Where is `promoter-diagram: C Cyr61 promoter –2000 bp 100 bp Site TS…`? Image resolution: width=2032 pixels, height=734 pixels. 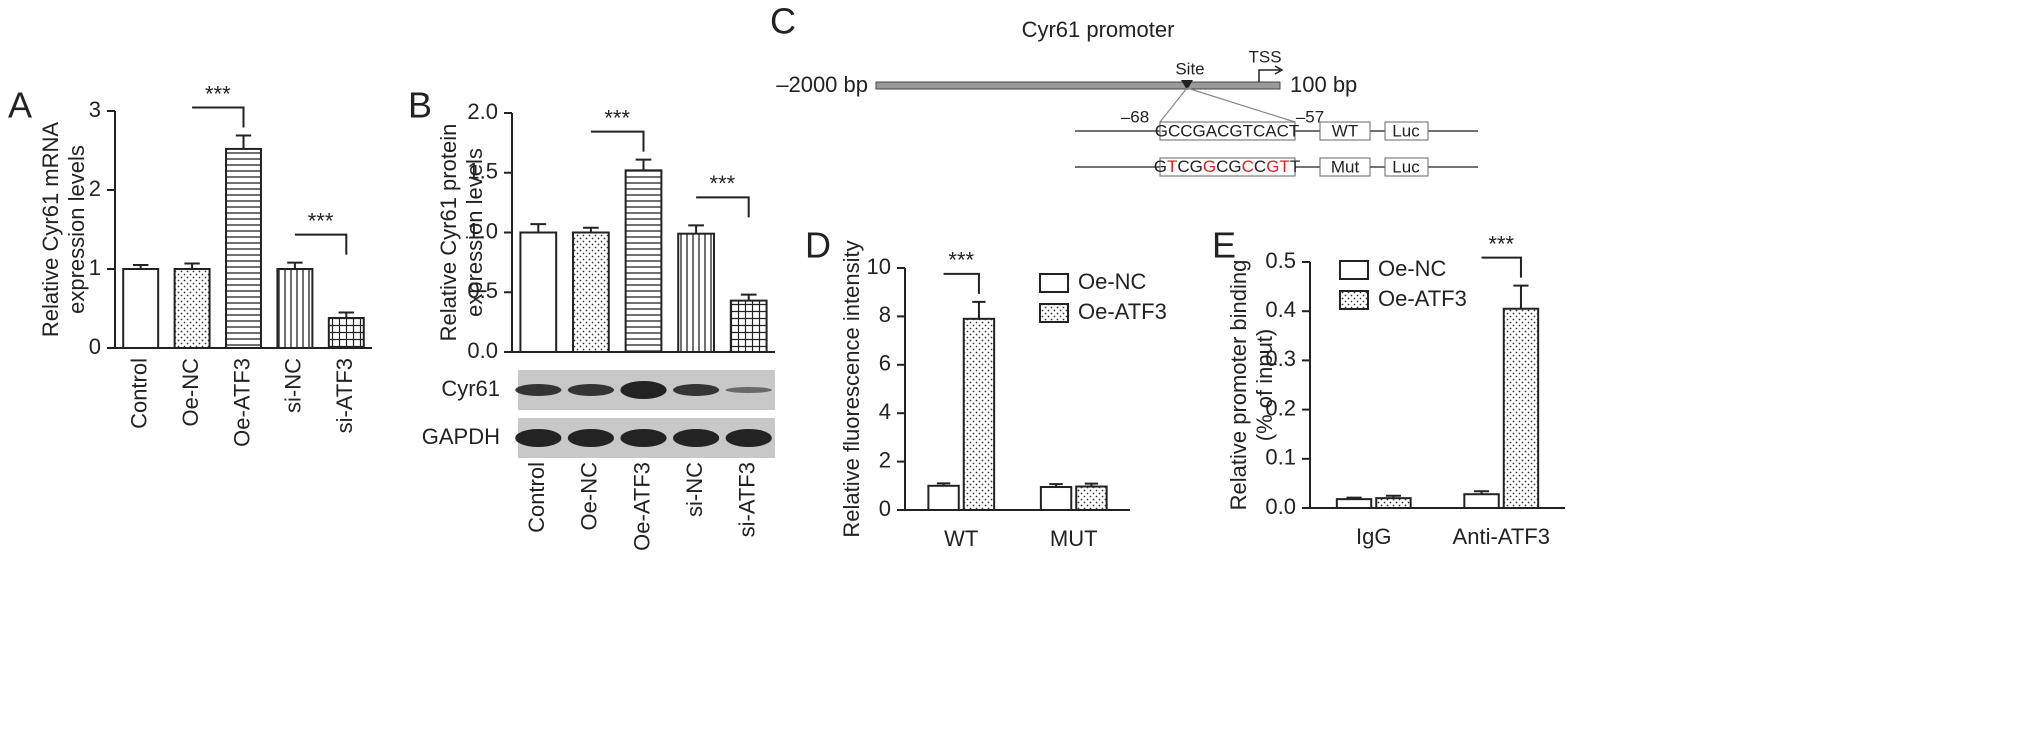 promoter-diagram: C Cyr61 promoter –2000 bp 100 bp Site TS… is located at coordinates (1124, 89).